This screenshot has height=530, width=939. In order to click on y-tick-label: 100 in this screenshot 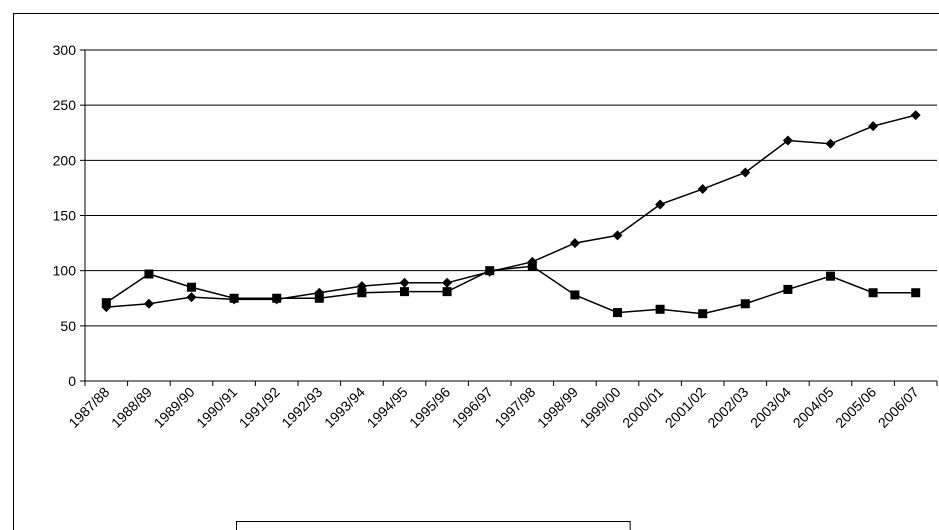, I will do `click(65, 271)`.